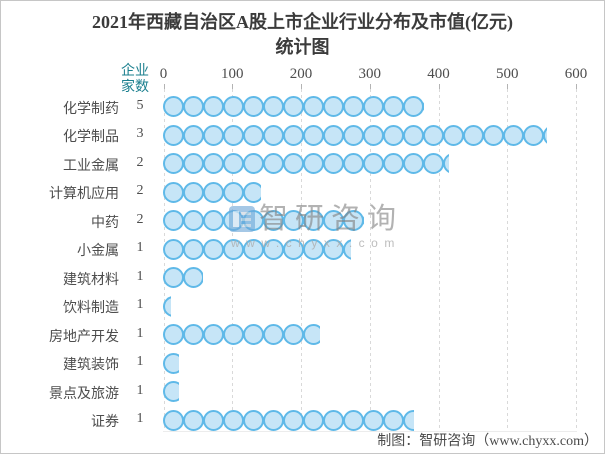 This screenshot has height=454, width=605. What do you see at coordinates (370, 431) in the screenshot?
I see `plot-bottom-line` at bounding box center [370, 431].